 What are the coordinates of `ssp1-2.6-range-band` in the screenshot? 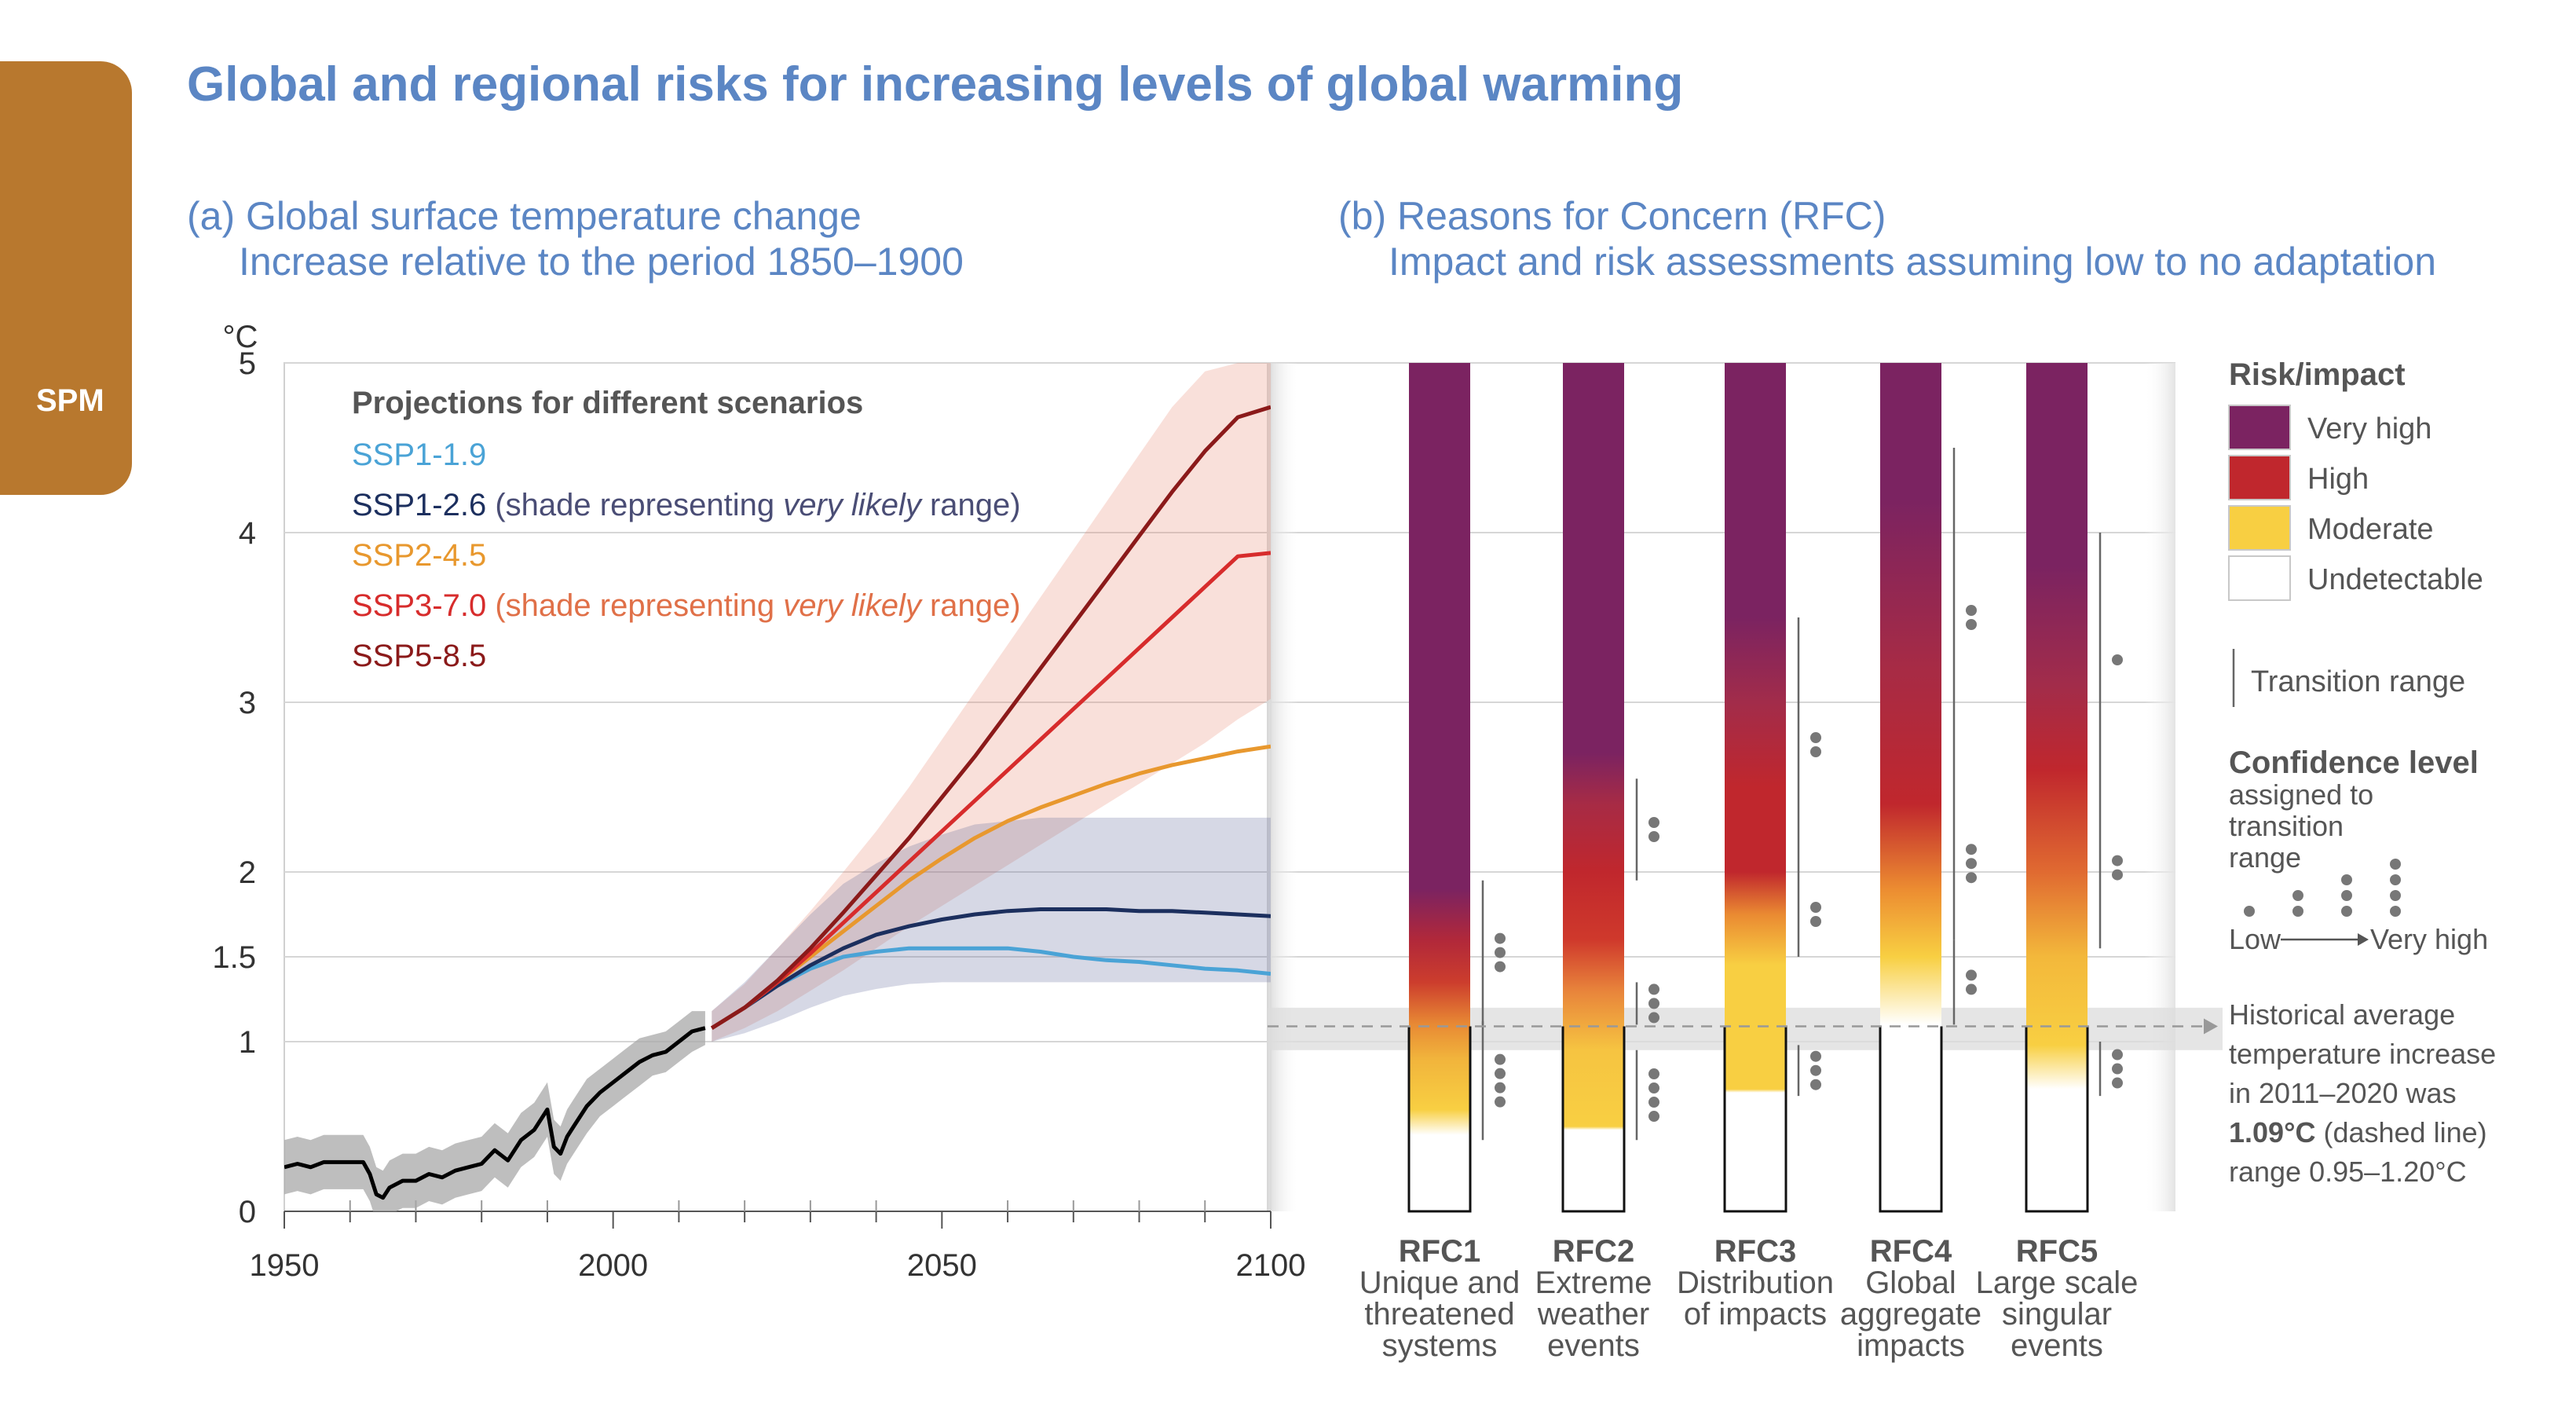 It's located at (991, 929).